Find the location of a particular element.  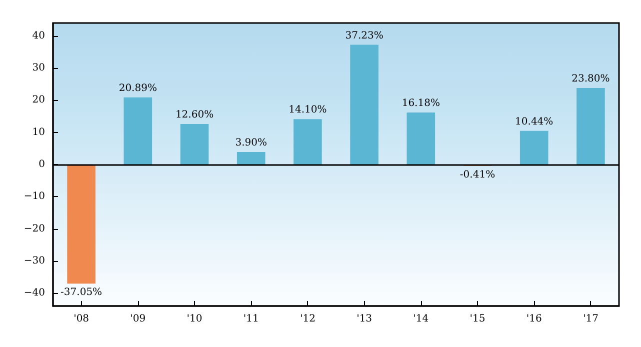

data-label: 10.44% is located at coordinates (534, 122).